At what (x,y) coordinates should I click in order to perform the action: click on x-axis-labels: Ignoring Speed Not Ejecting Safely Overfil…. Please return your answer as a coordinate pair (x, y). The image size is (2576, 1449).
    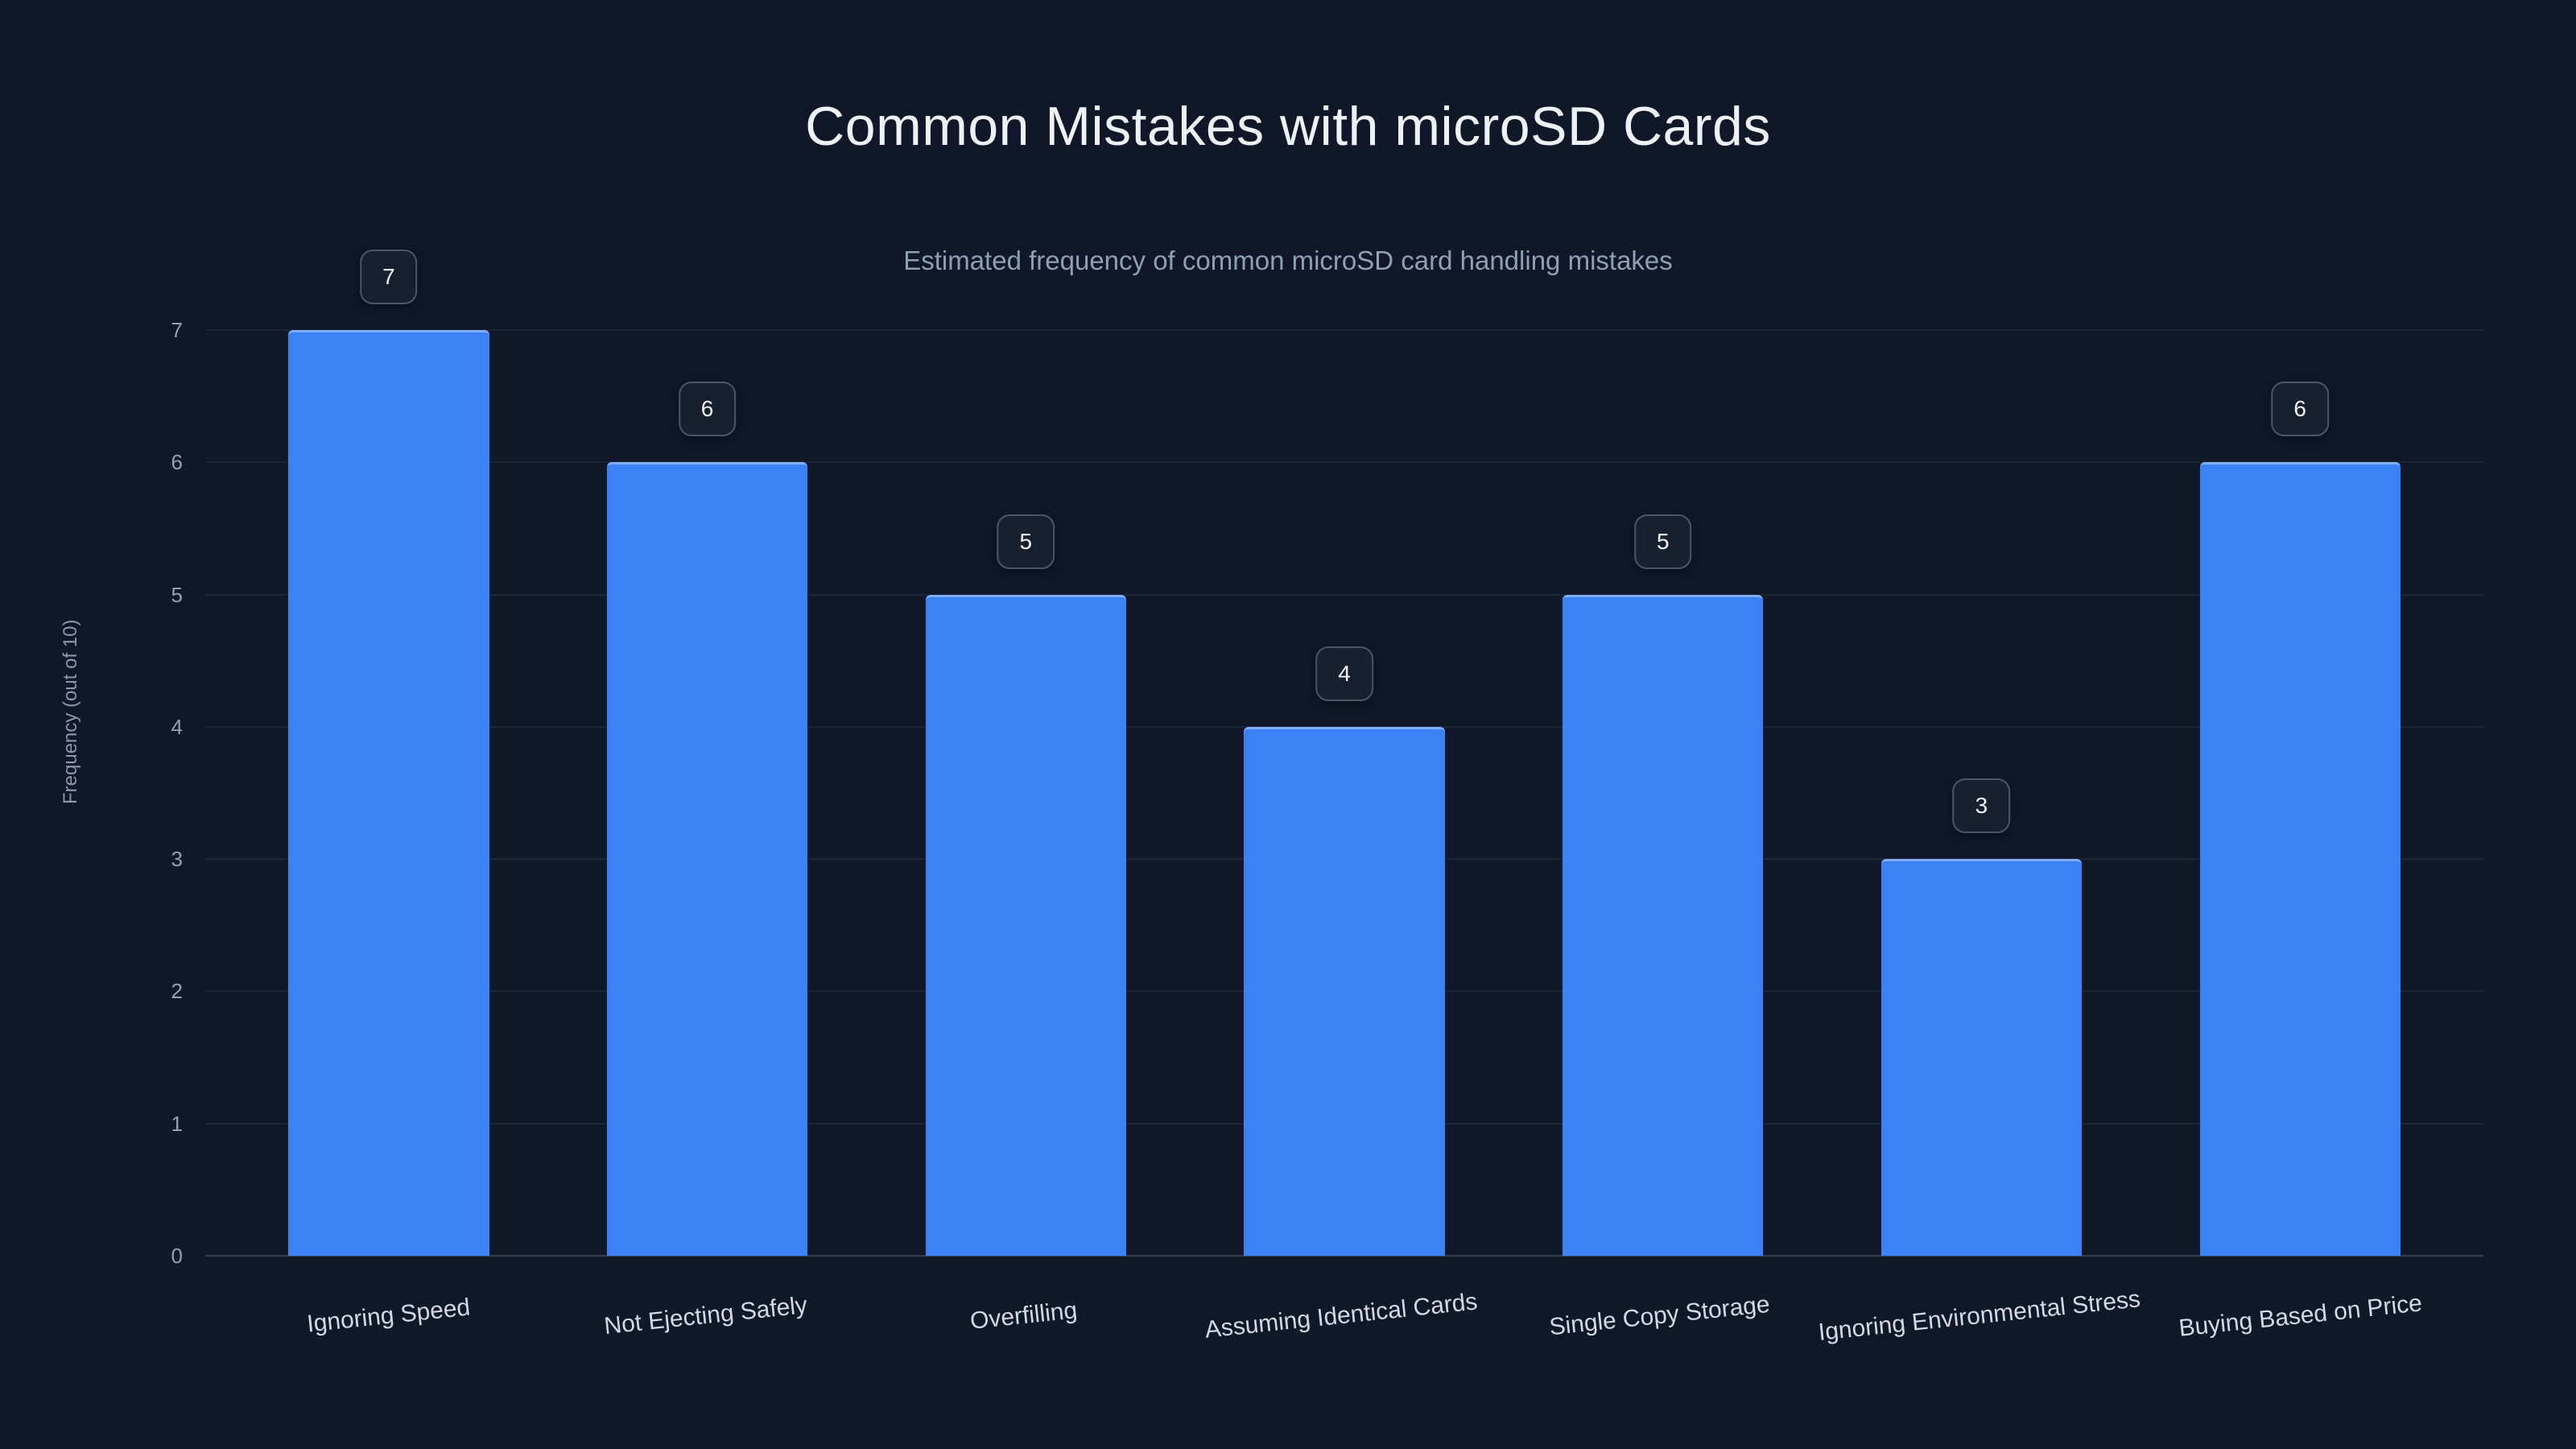
    Looking at the image, I should click on (1344, 1316).